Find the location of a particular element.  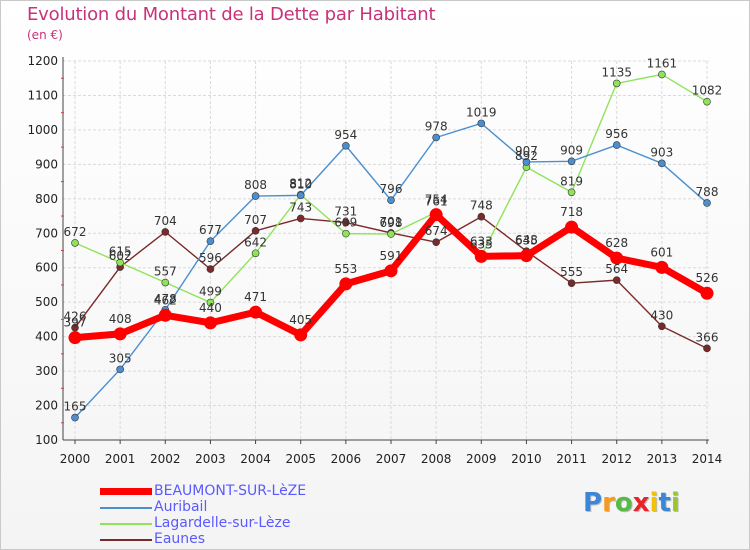

data-label: 796 is located at coordinates (391, 189).